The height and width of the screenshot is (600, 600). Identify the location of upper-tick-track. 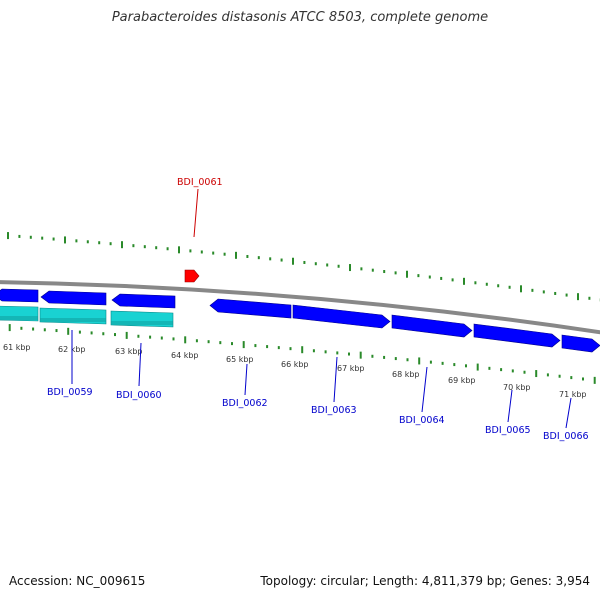
(303, 267).